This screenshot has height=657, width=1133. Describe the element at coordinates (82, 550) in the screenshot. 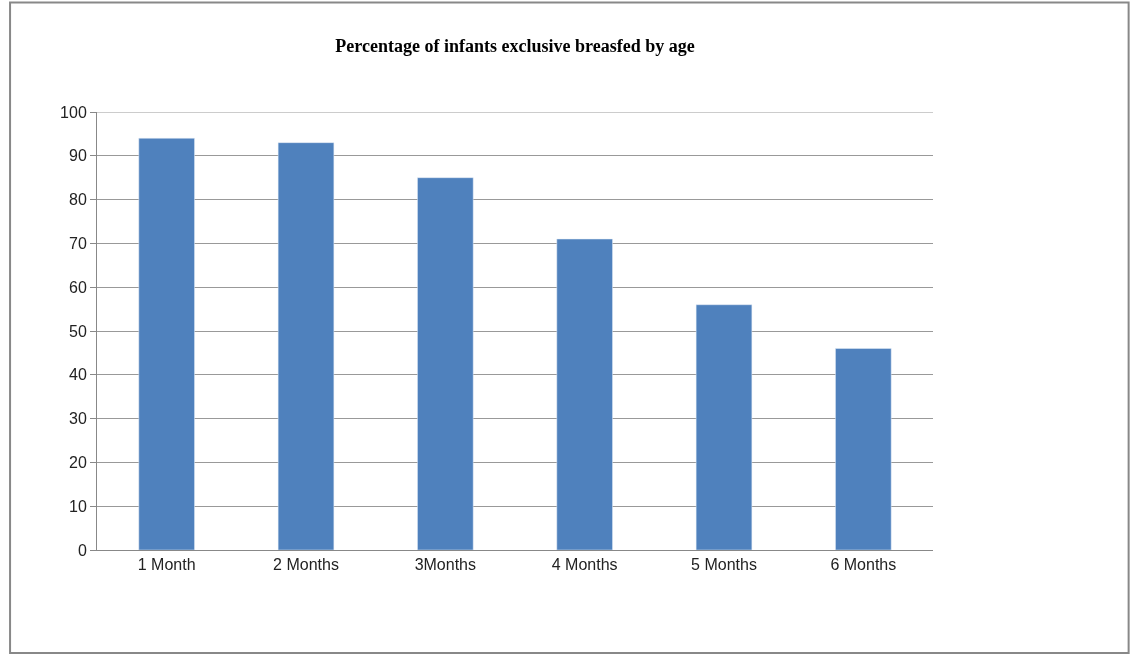

I see `y-tick-label: 0` at that location.